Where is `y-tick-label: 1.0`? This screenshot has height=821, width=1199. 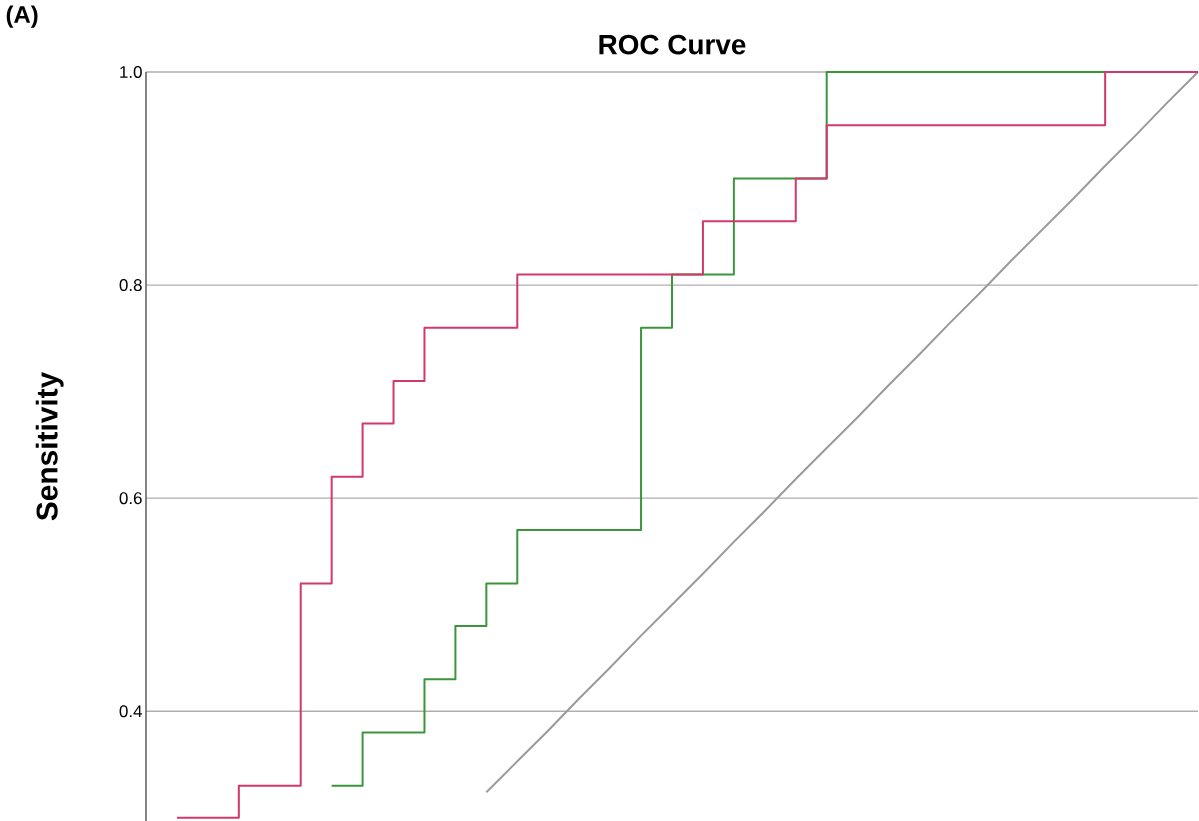 y-tick-label: 1.0 is located at coordinates (131, 71).